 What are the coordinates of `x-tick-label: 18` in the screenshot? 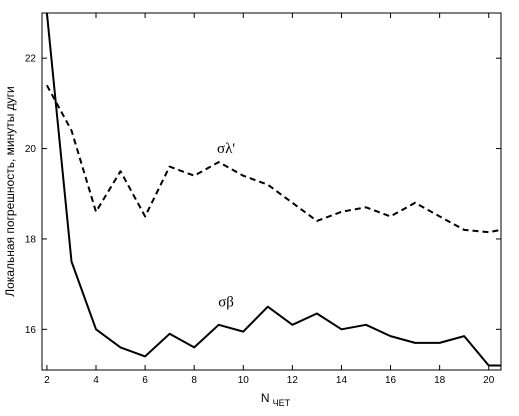 It's located at (440, 380).